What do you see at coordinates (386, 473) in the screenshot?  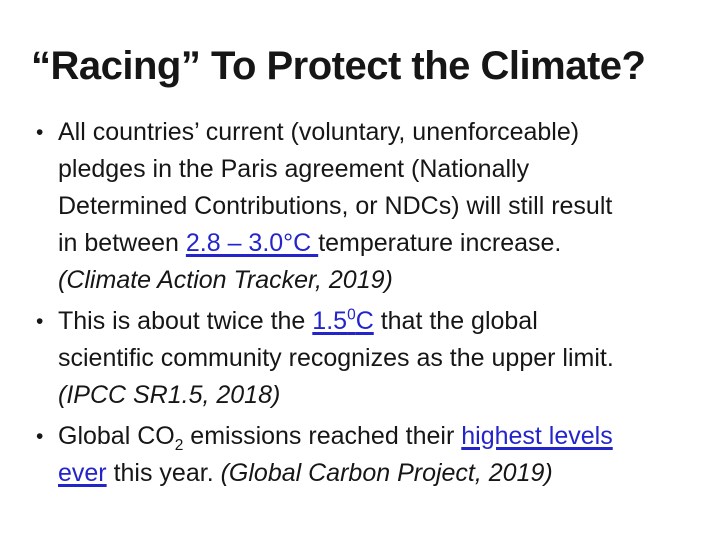 I see `text-segment: (Global Carbon Project, 2019)` at bounding box center [386, 473].